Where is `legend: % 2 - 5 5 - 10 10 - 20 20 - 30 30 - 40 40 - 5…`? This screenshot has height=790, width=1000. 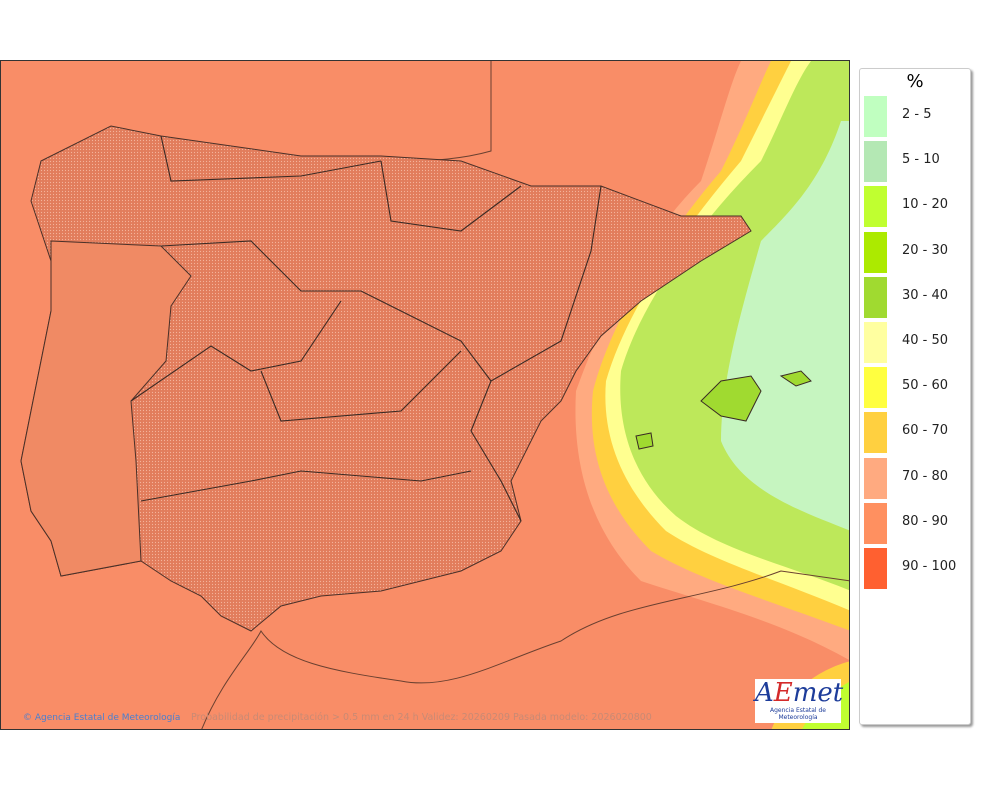
legend: % 2 - 5 5 - 10 10 - 20 20 - 30 30 - 40 40 - 5… is located at coordinates (915, 396).